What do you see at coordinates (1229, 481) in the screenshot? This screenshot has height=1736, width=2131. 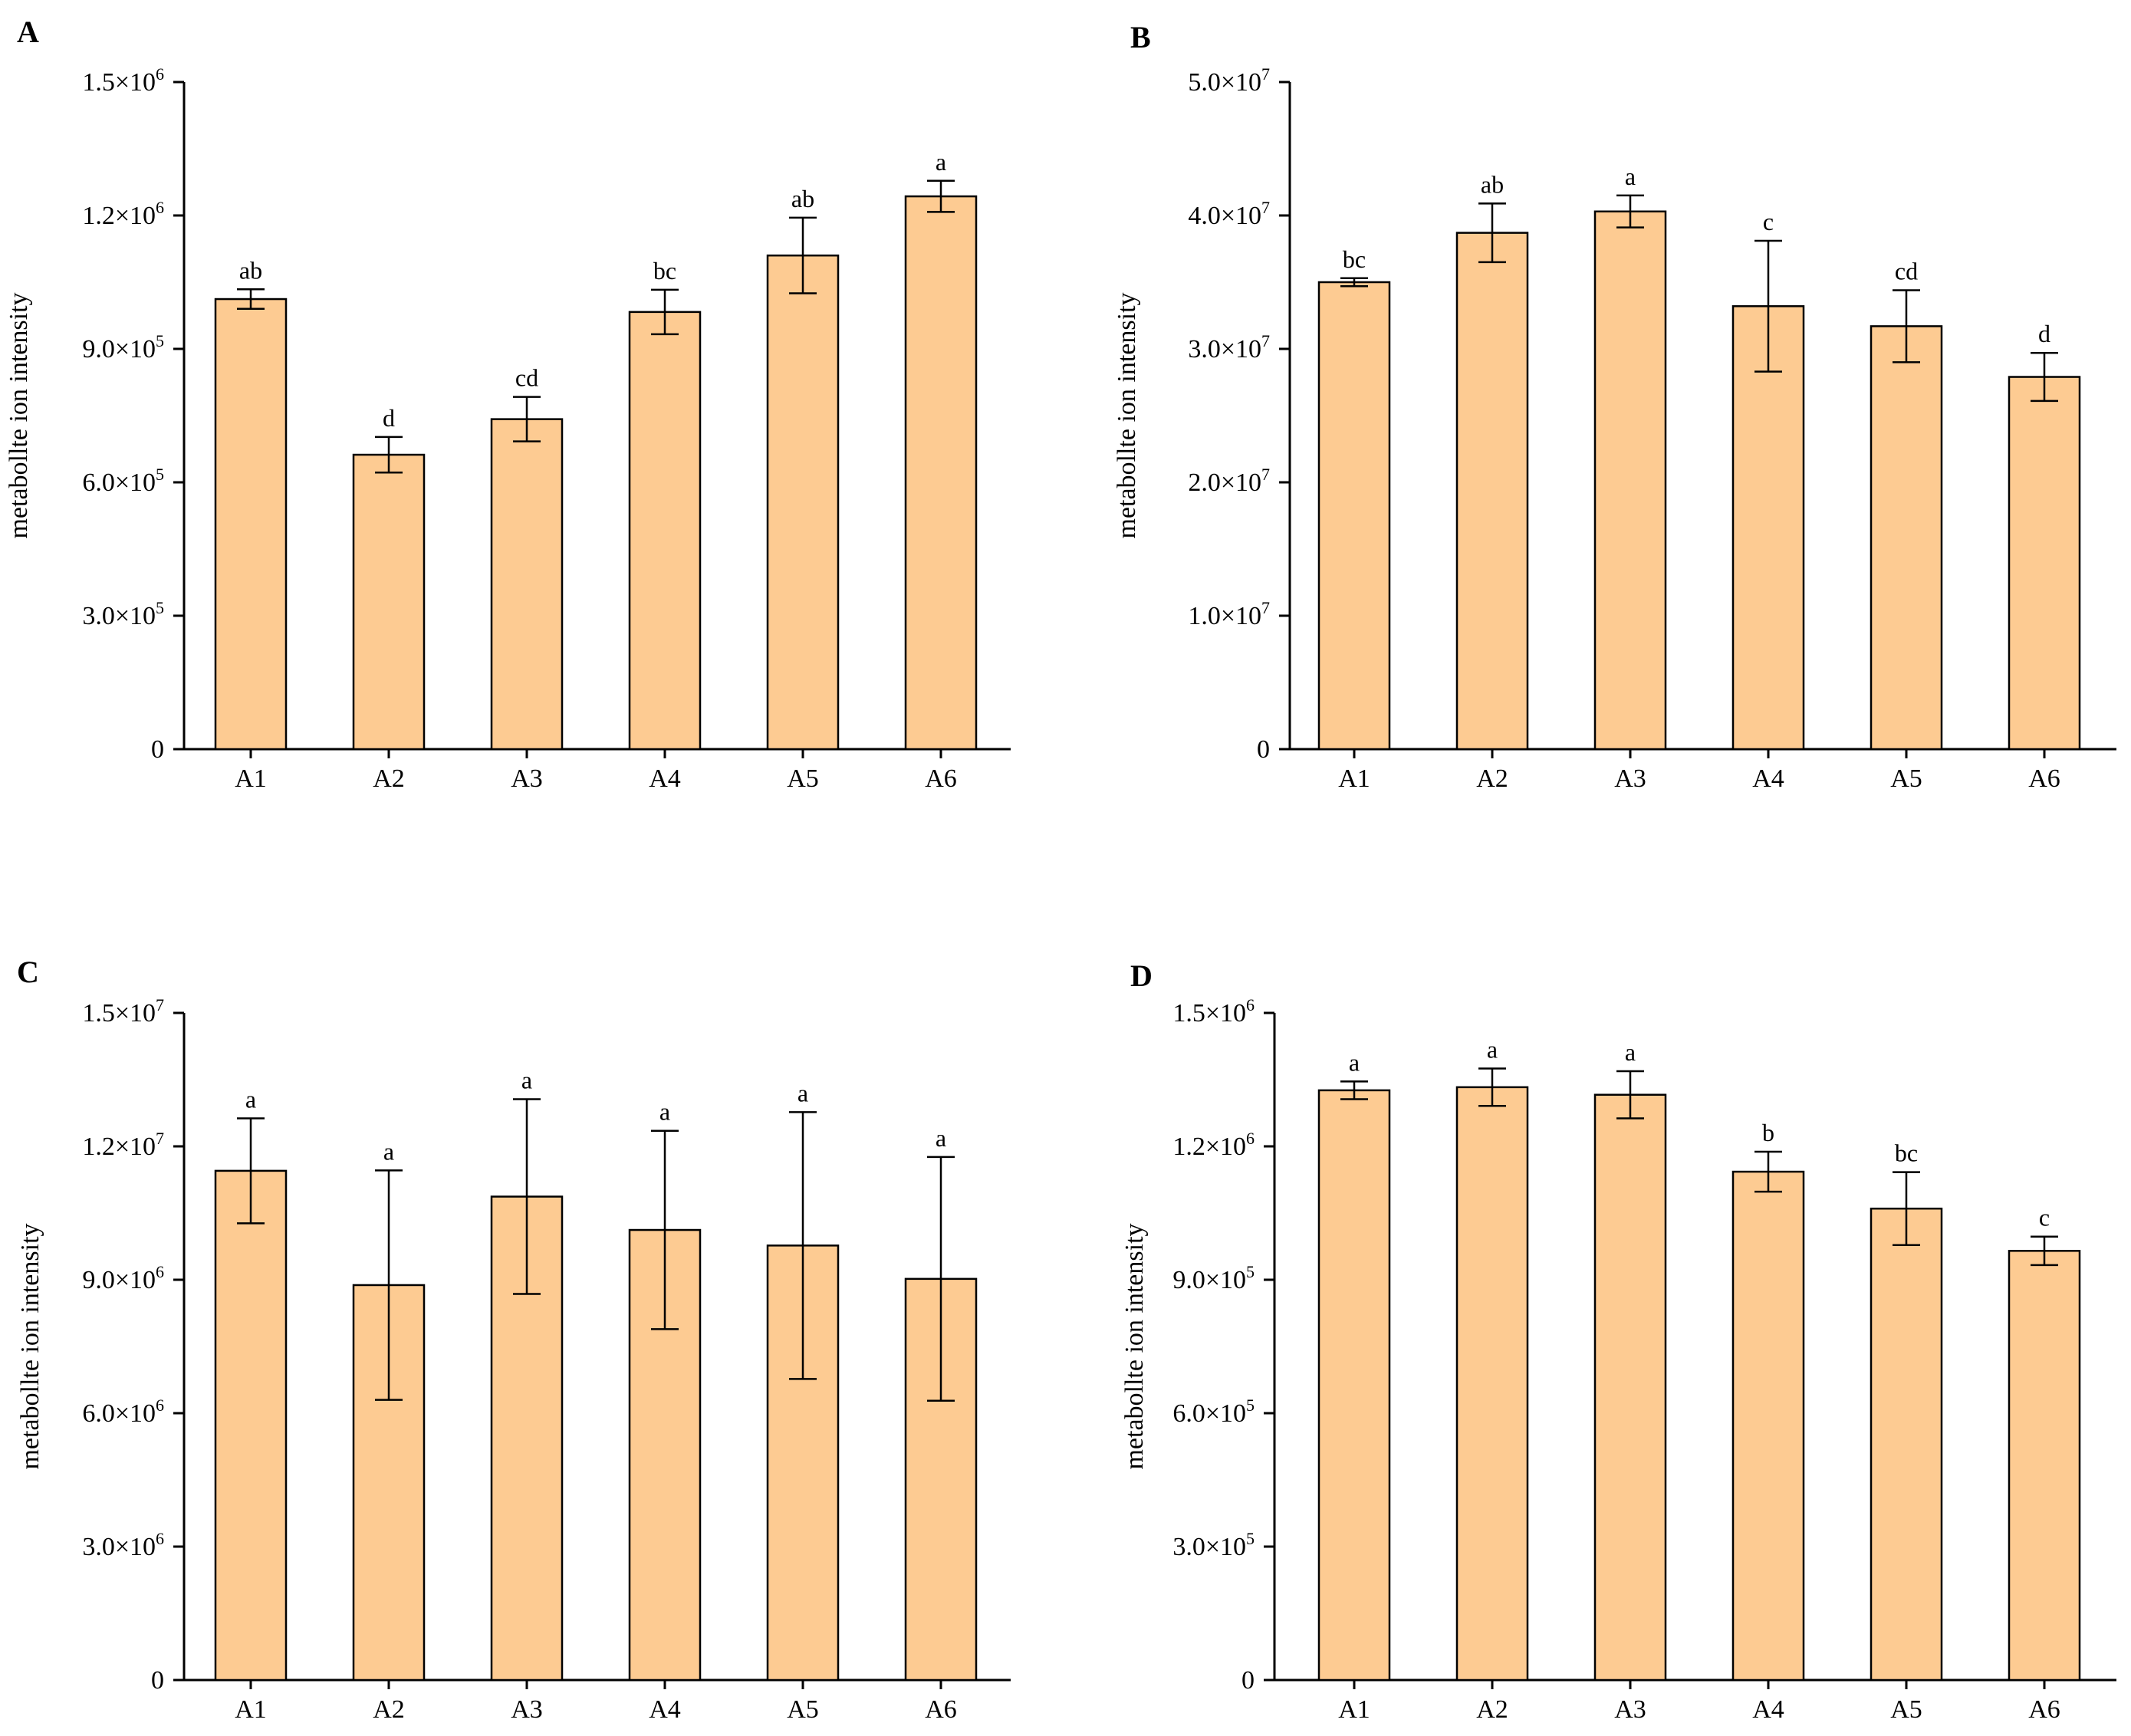 I see `y-tick-label: 2.0×10⁷` at bounding box center [1229, 481].